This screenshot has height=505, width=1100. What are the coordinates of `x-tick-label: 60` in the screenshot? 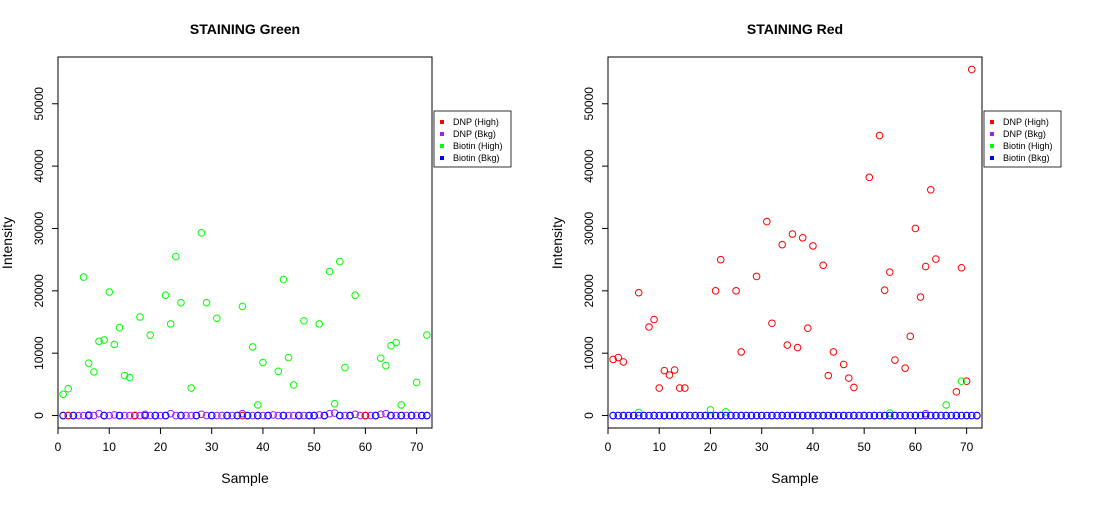 It's located at (916, 447).